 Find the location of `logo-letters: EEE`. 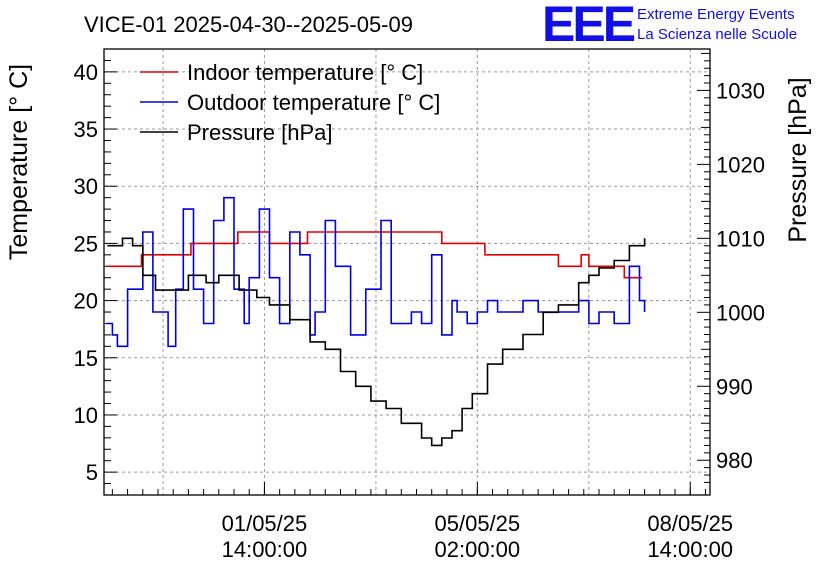

logo-letters: EEE is located at coordinates (588, 26).